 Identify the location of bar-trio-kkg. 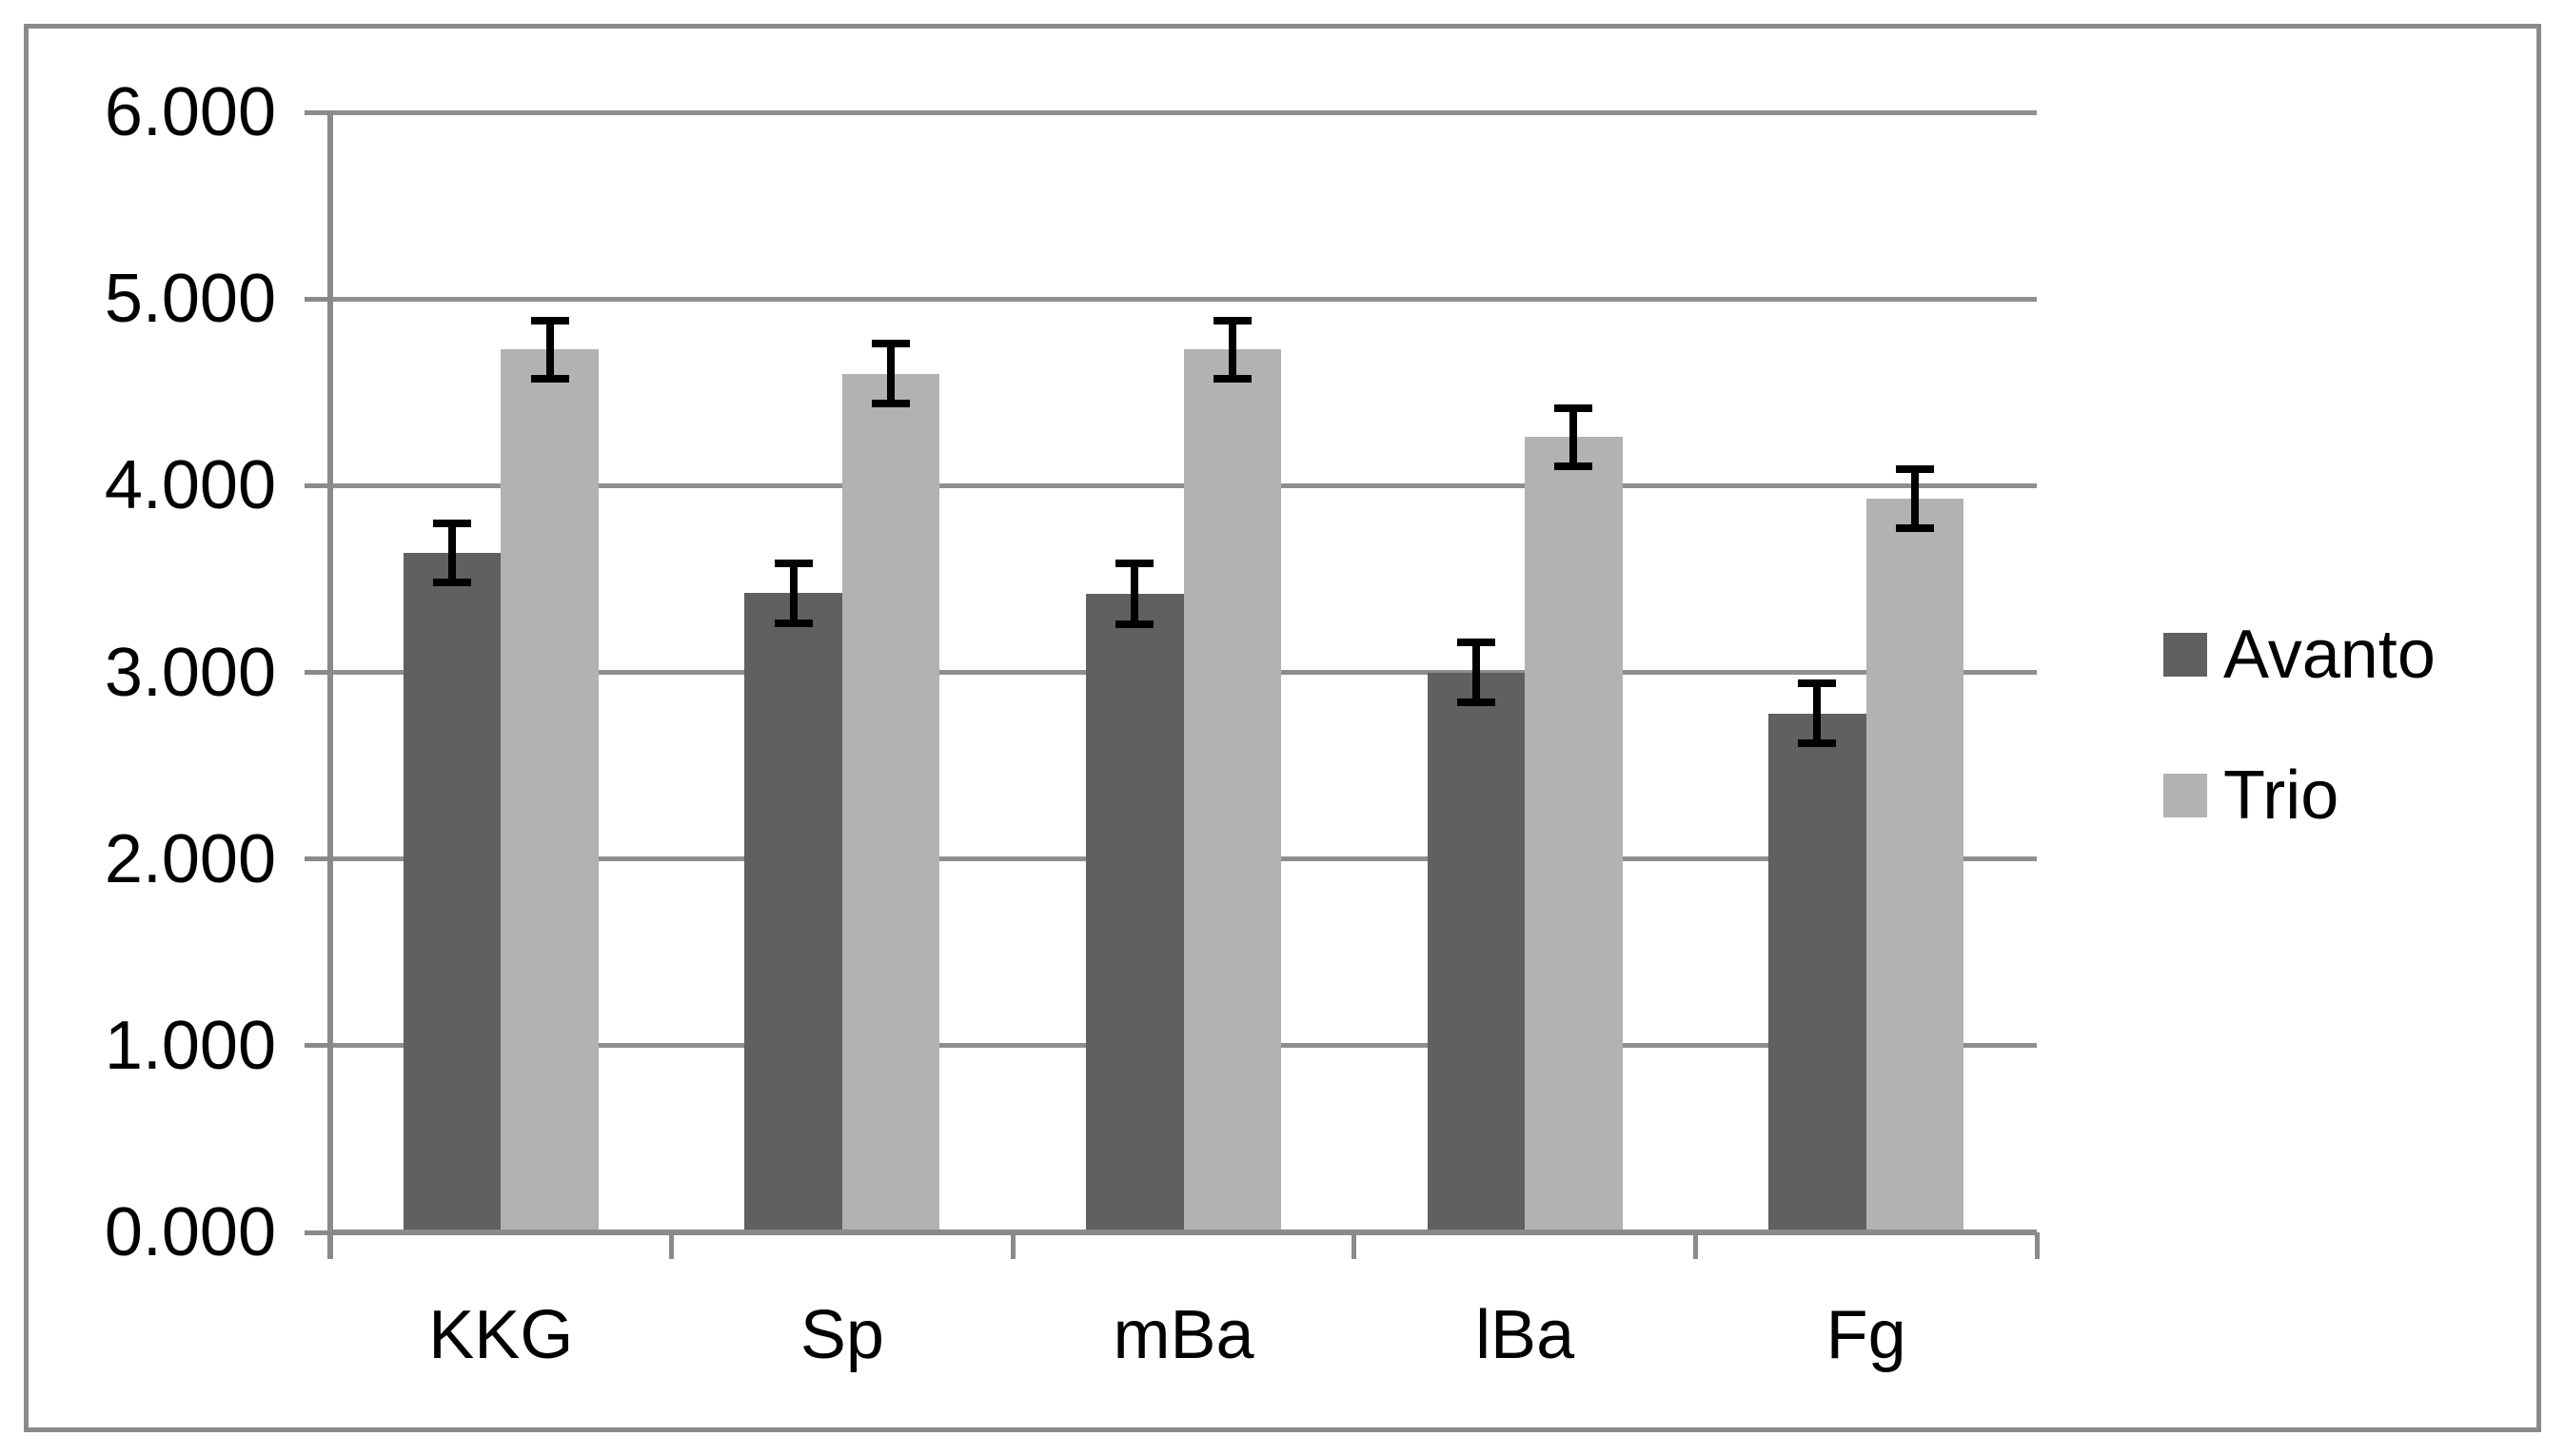
(550, 790).